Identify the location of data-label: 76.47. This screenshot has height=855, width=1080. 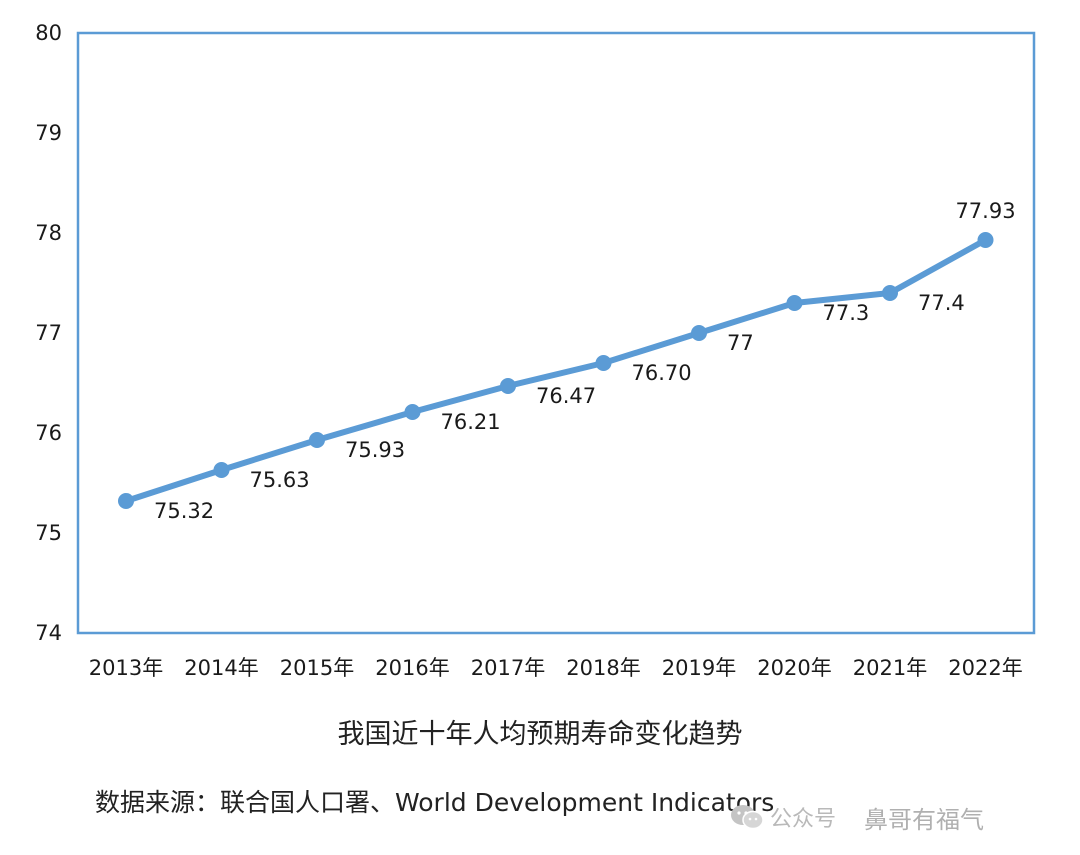
(566, 396).